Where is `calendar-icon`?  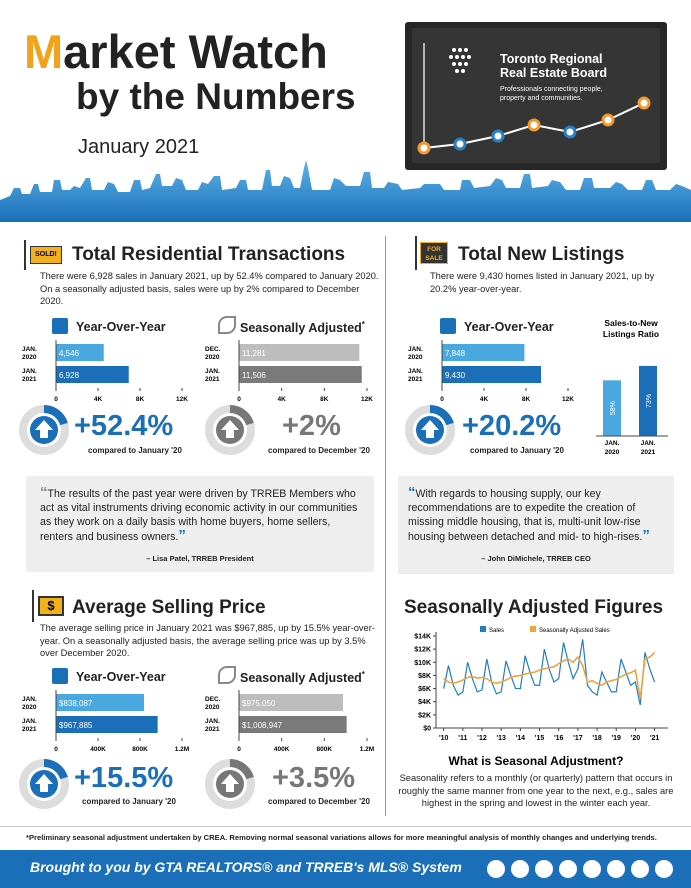
calendar-icon is located at coordinates (448, 326).